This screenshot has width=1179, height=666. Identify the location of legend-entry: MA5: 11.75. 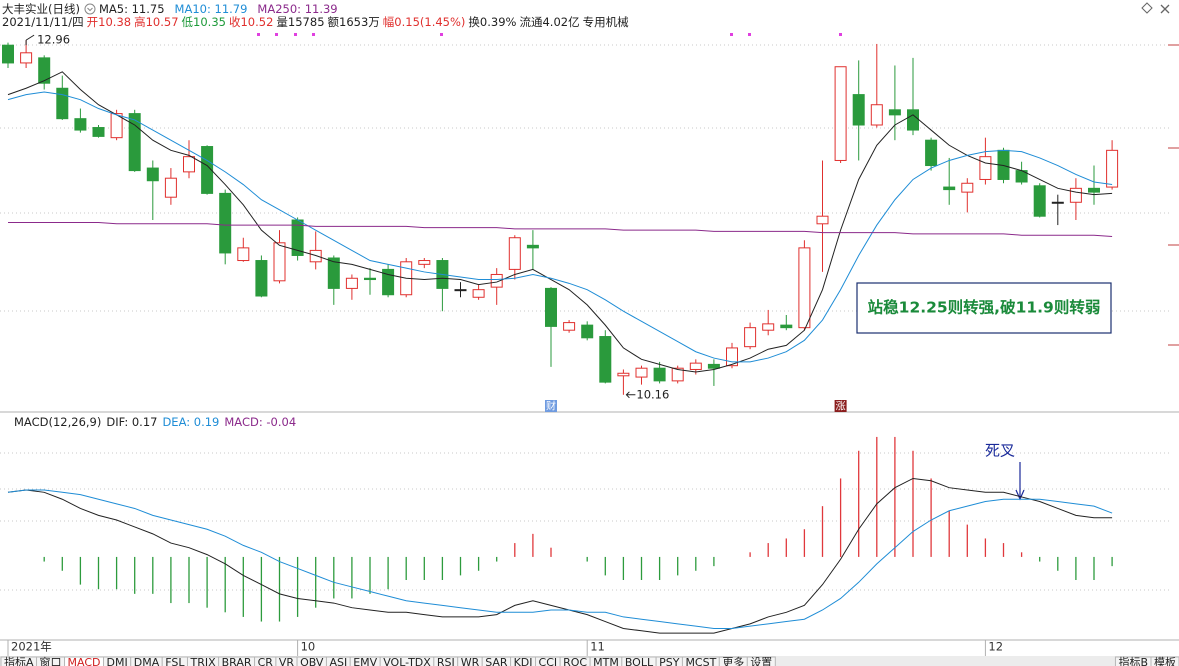
(132, 9).